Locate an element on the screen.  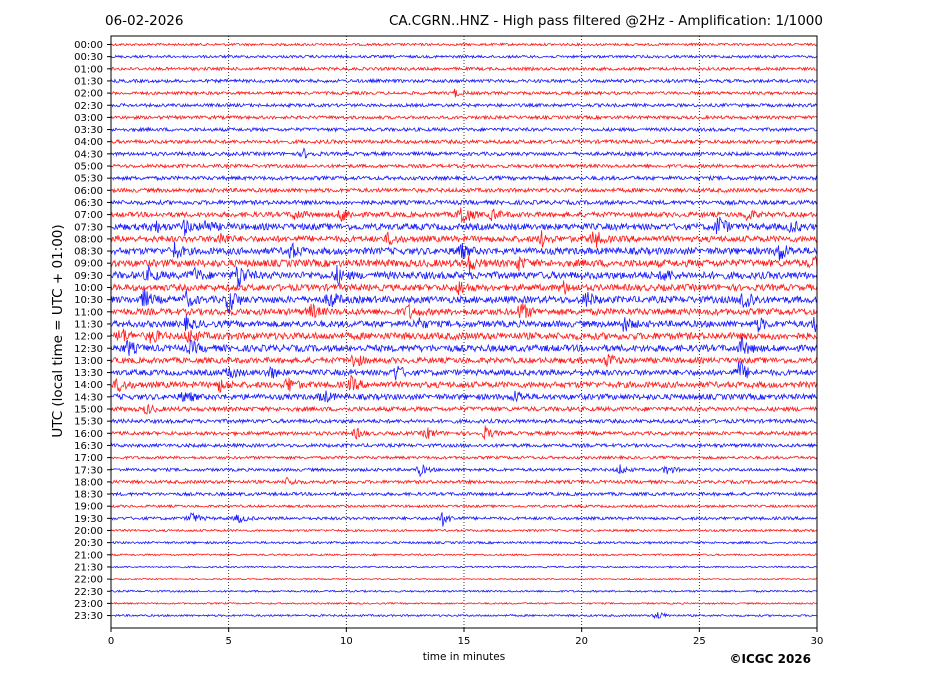
y-tick-label: 15:30 is located at coordinates (88, 422).